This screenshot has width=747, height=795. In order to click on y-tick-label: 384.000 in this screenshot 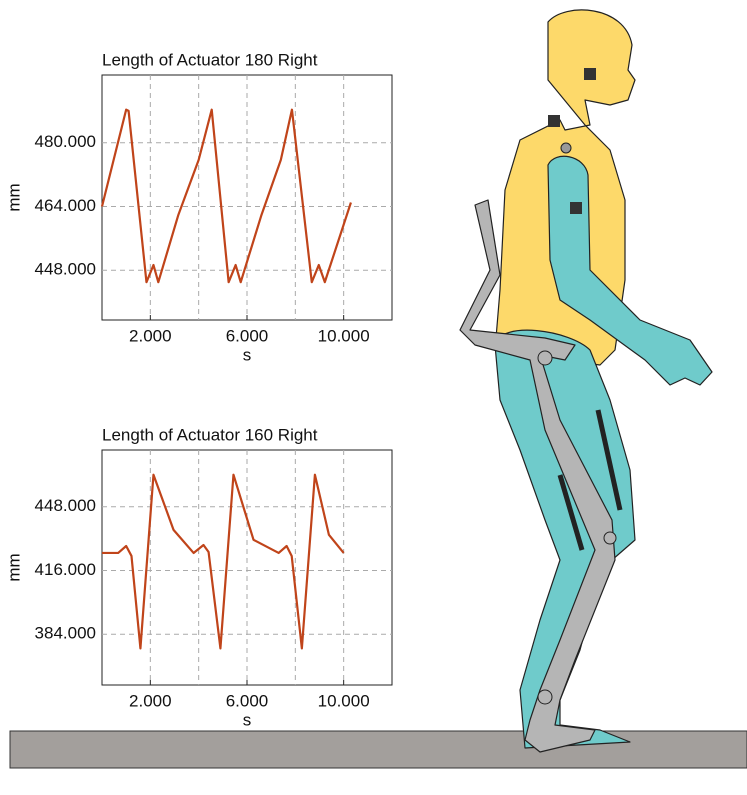, I will do `click(65, 633)`.